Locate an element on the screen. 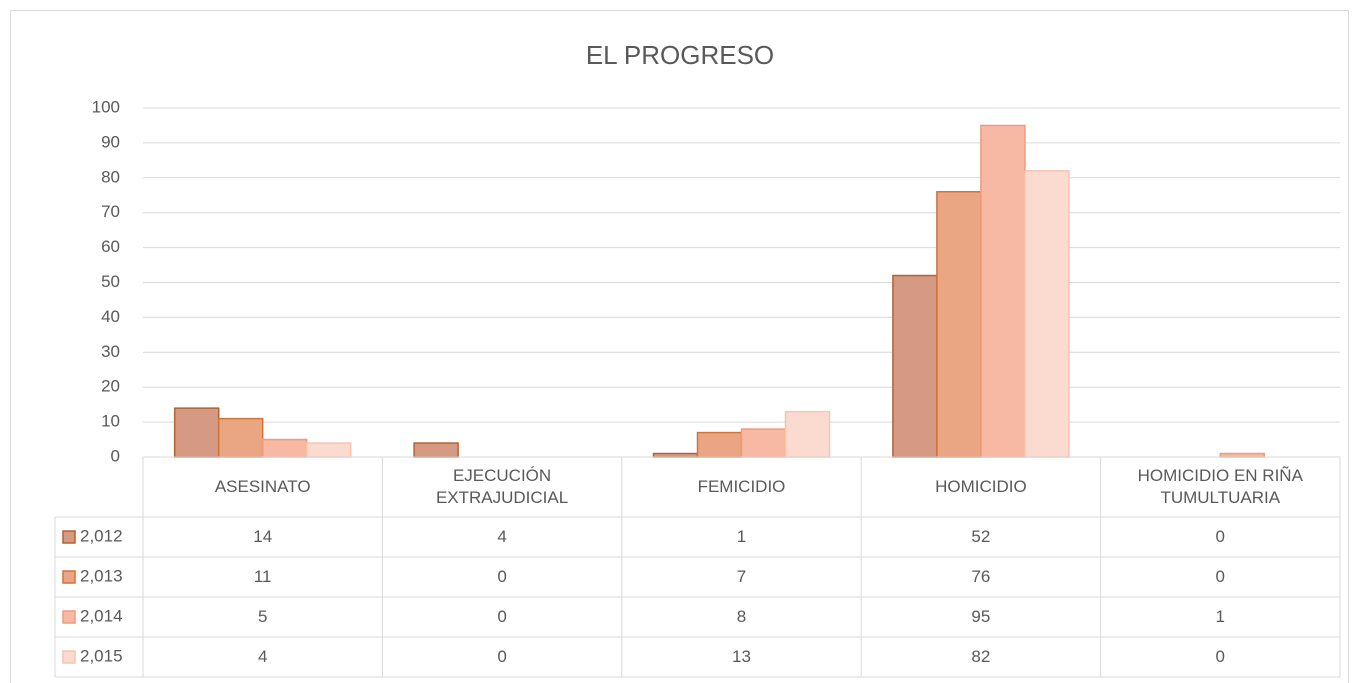 Image resolution: width=1359 pixels, height=683 pixels. category-label: ASESINATO is located at coordinates (262, 487).